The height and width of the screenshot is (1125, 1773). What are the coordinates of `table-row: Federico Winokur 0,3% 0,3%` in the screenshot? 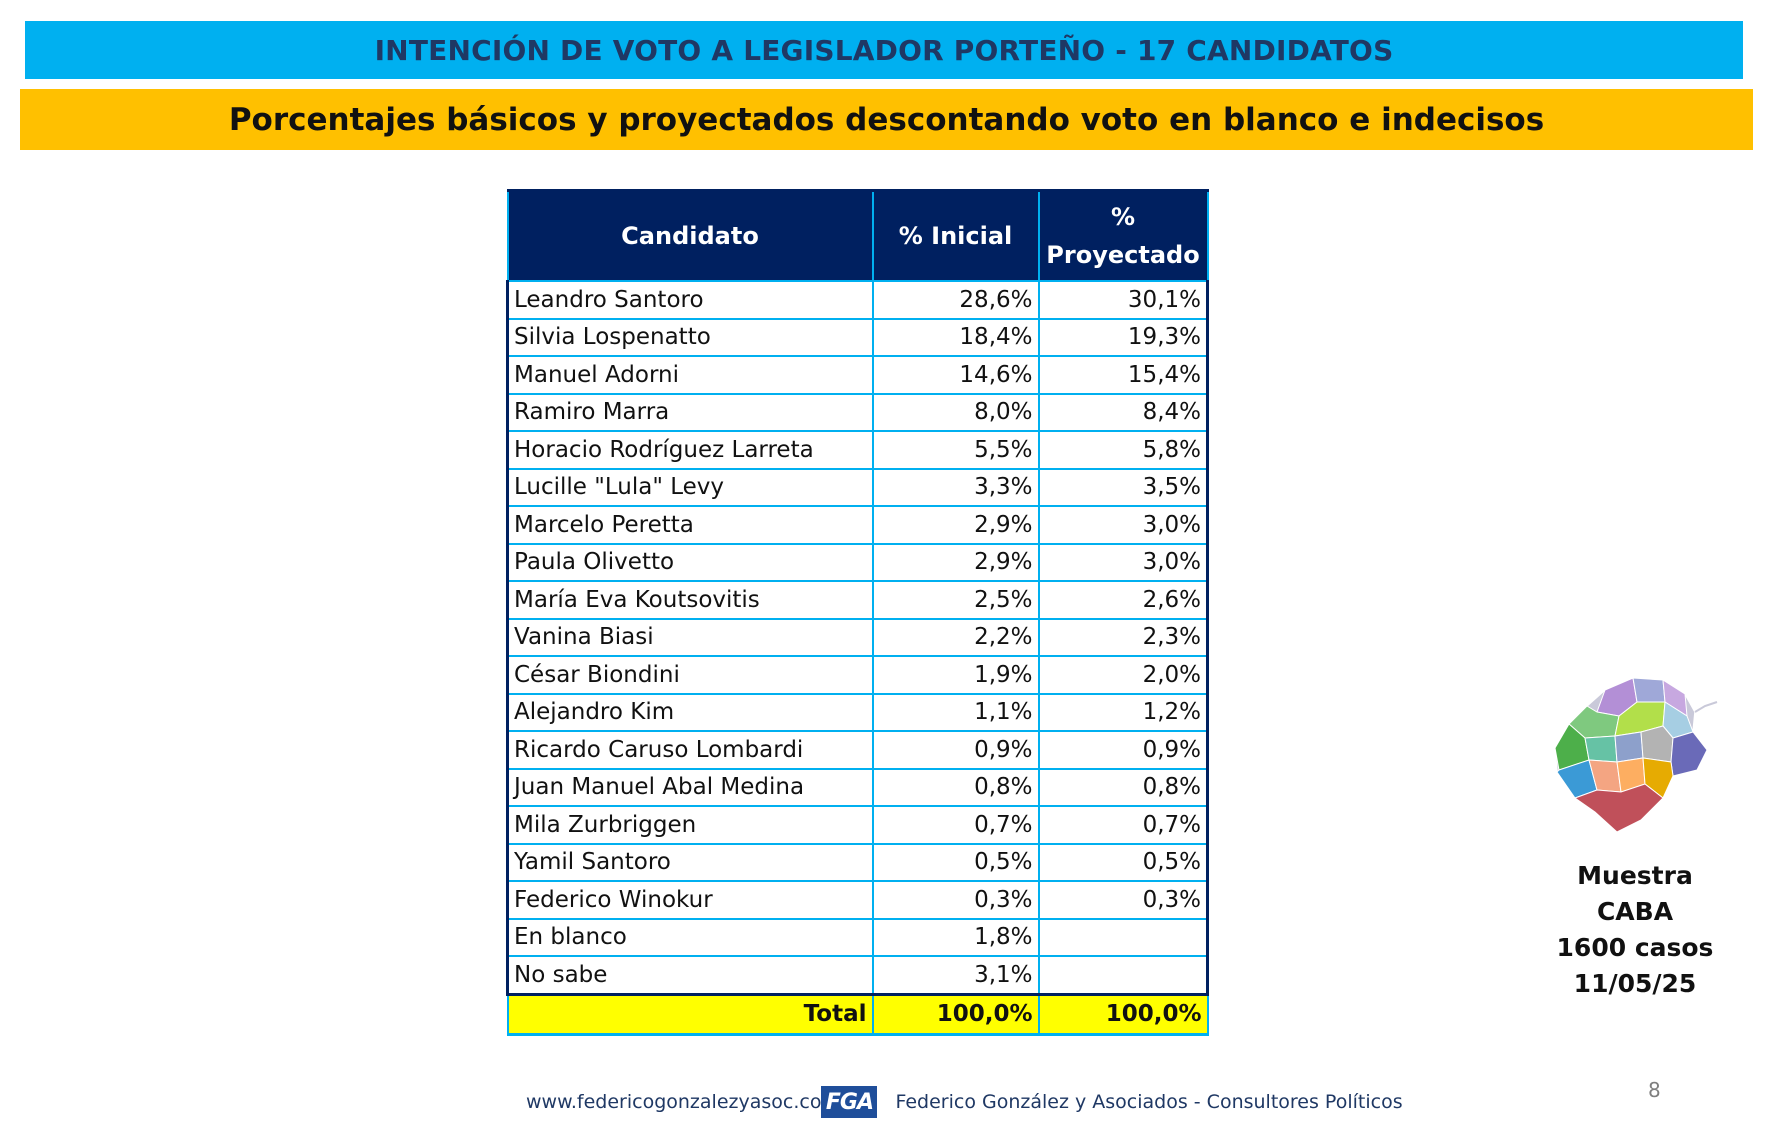 It's located at (857, 900).